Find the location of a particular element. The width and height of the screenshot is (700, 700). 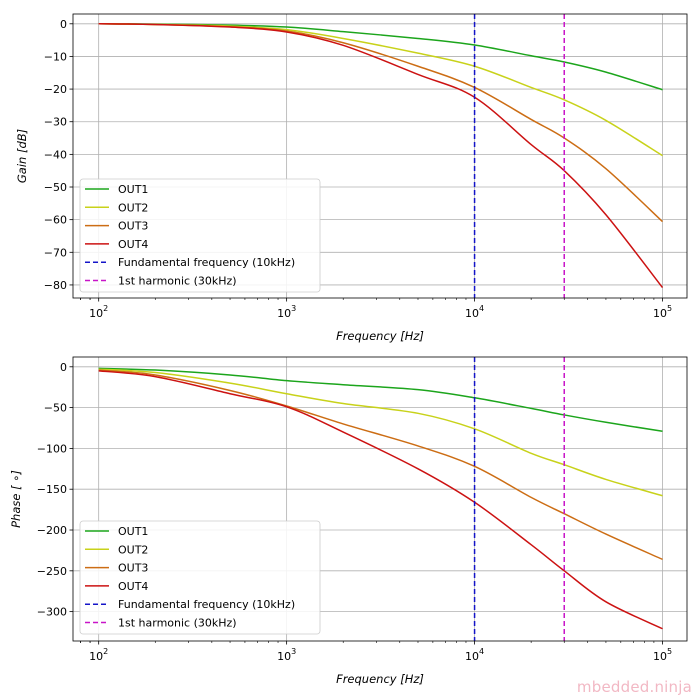

y-tick-label: −250 is located at coordinates (52, 571).